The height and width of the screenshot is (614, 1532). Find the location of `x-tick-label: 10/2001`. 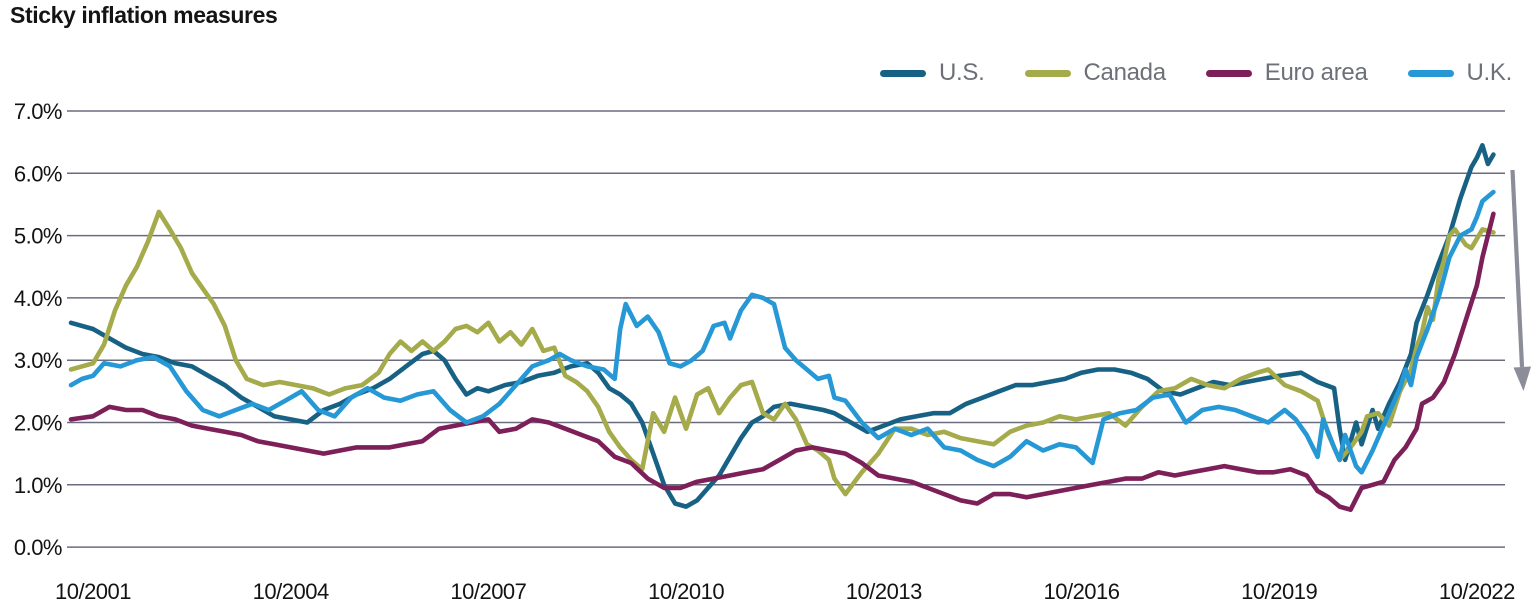

x-tick-label: 10/2001 is located at coordinates (93, 591).